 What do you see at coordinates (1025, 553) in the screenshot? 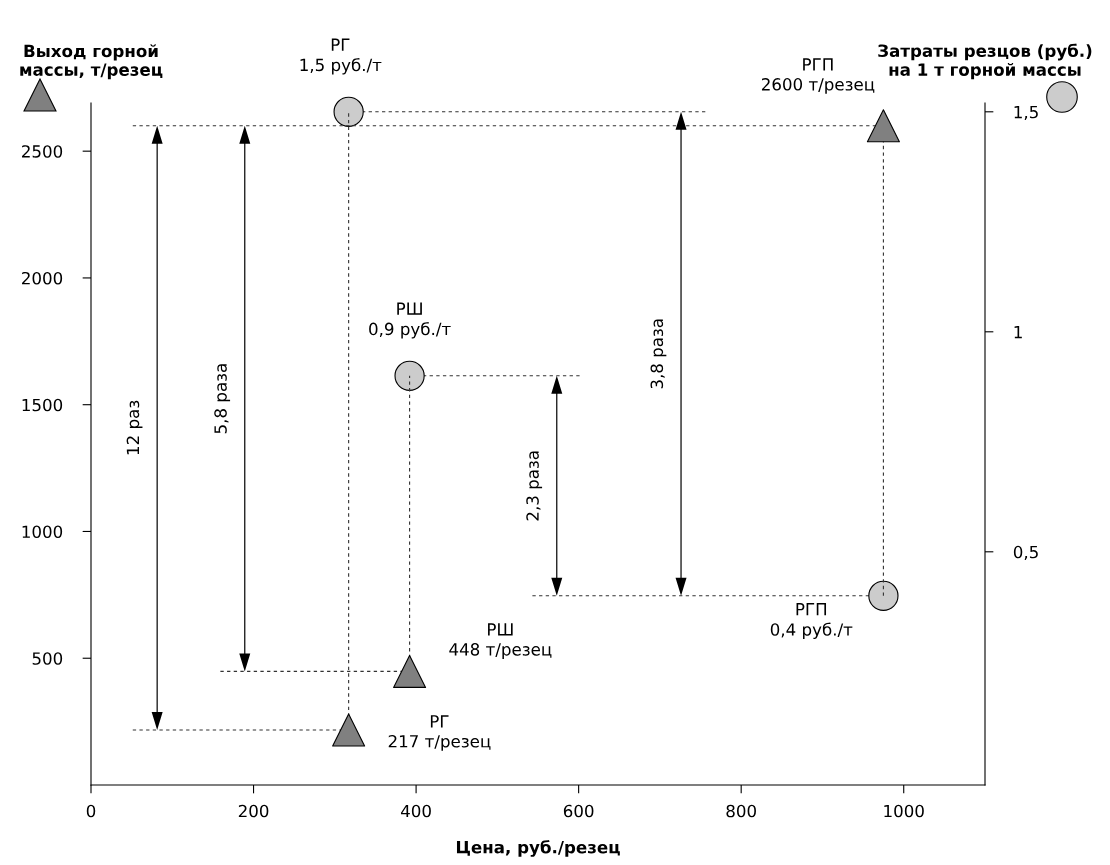
I see `y2-tick-label: 0,5` at bounding box center [1025, 553].